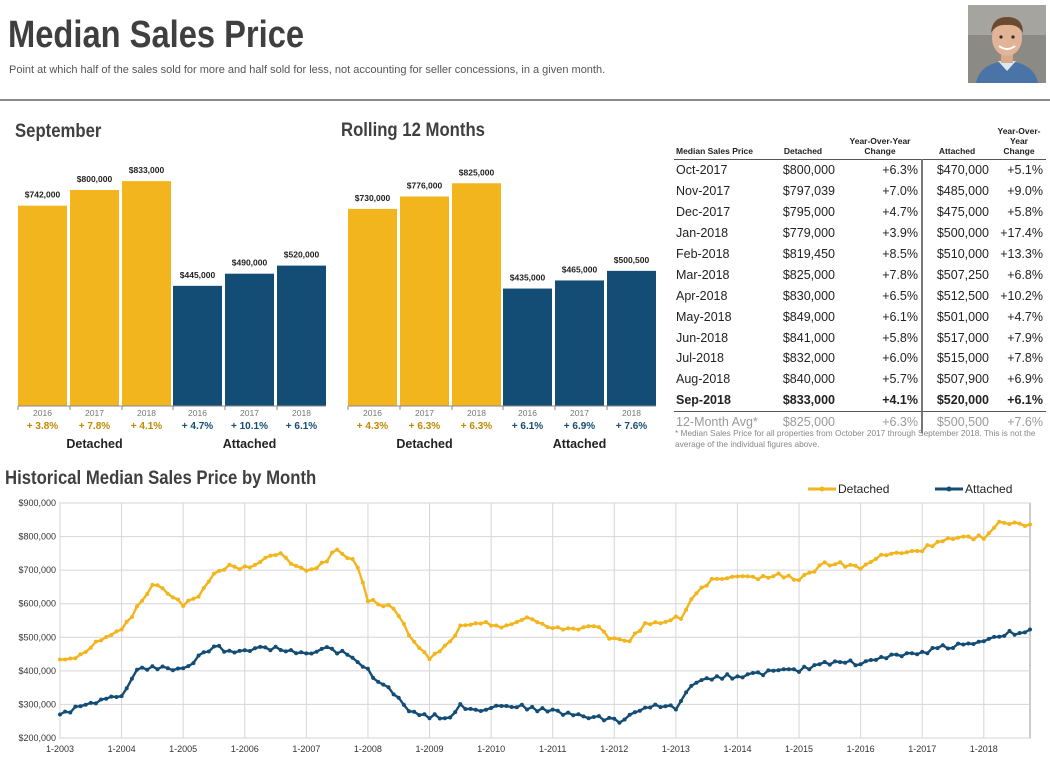  What do you see at coordinates (302, 255) in the screenshot?
I see `sept-bar-value-label: $520,000` at bounding box center [302, 255].